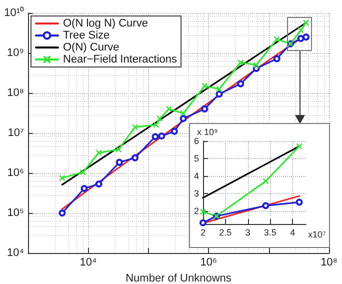 The height and width of the screenshot is (284, 342). What do you see at coordinates (16, 133) in the screenshot?
I see `y-tick-label: 10⁷` at bounding box center [16, 133].